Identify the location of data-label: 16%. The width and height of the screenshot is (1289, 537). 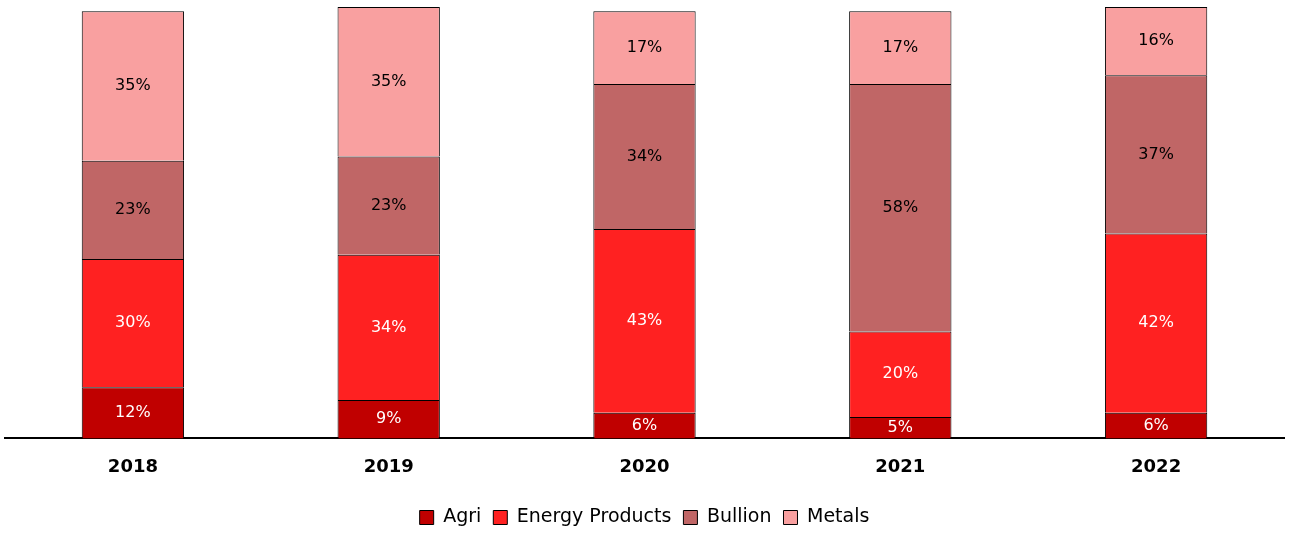
(1156, 40).